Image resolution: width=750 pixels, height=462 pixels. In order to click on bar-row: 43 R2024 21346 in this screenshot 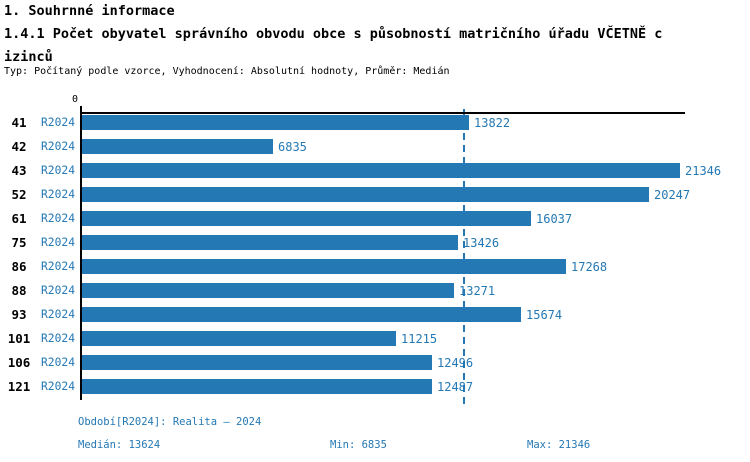, I will do `click(375, 170)`.